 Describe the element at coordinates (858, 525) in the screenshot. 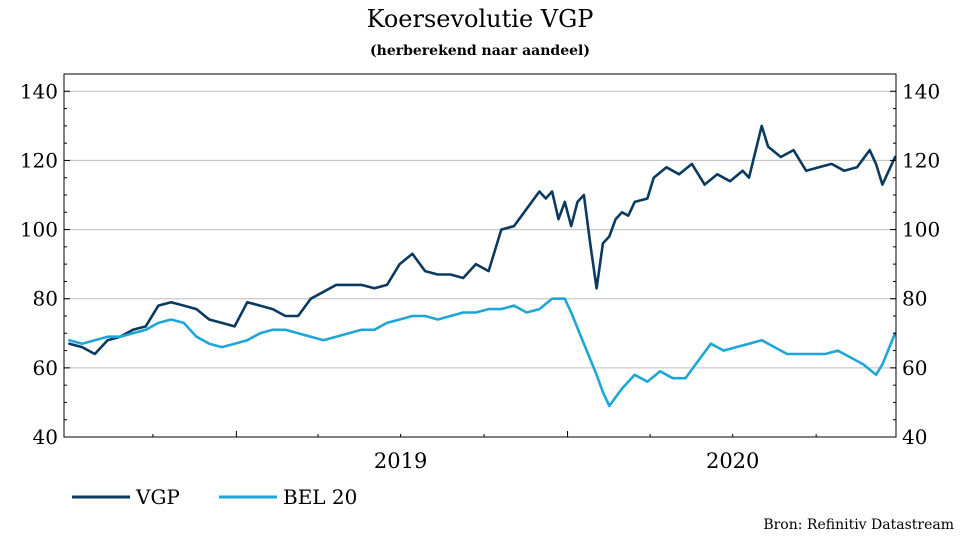

I see `source-note: Bron: Refinitiv Datastream` at that location.